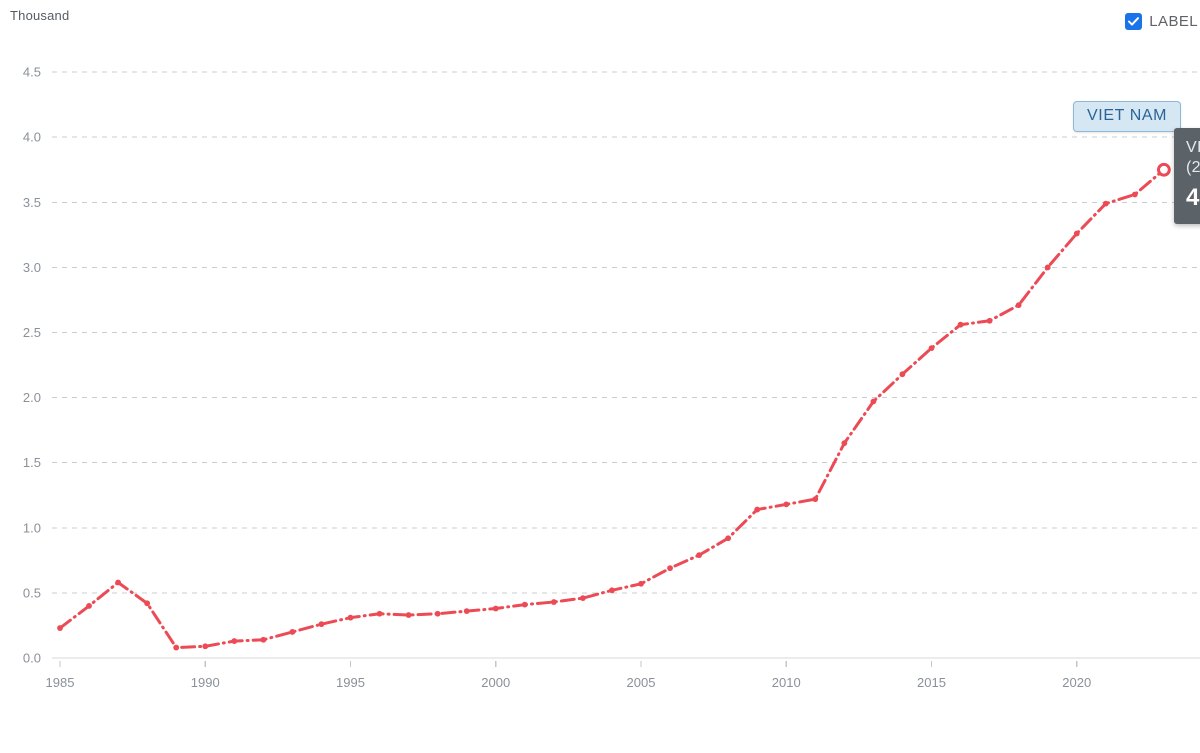  I want to click on label-toggle: LABEL, so click(1161, 21).